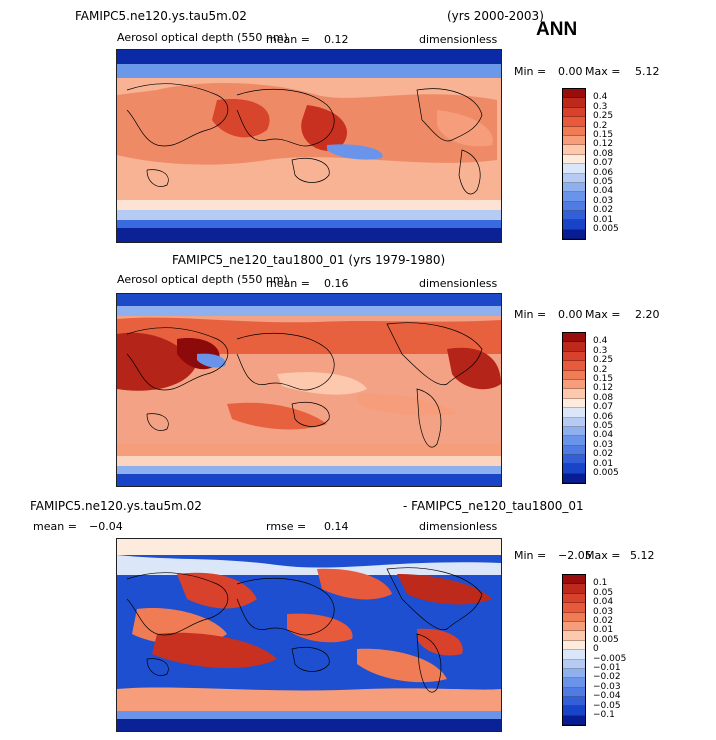  I want to click on panel2-variable: Aerosol optical depth (550 nm), so click(202, 279).